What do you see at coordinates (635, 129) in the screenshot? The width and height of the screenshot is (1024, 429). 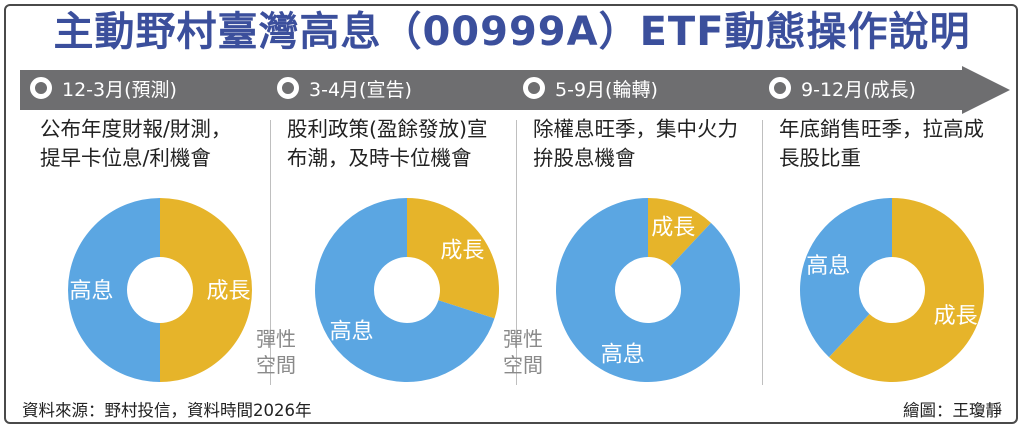 I see `period-description-line: 除權息旺季，集中火力` at bounding box center [635, 129].